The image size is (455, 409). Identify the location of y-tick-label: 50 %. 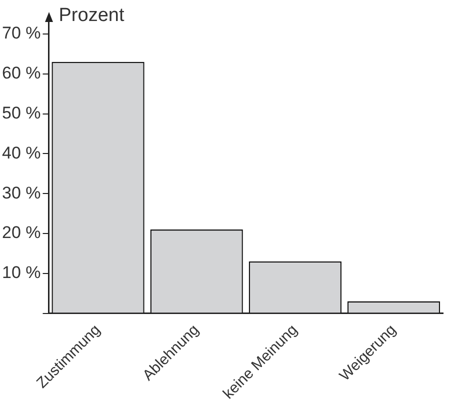
(21, 112).